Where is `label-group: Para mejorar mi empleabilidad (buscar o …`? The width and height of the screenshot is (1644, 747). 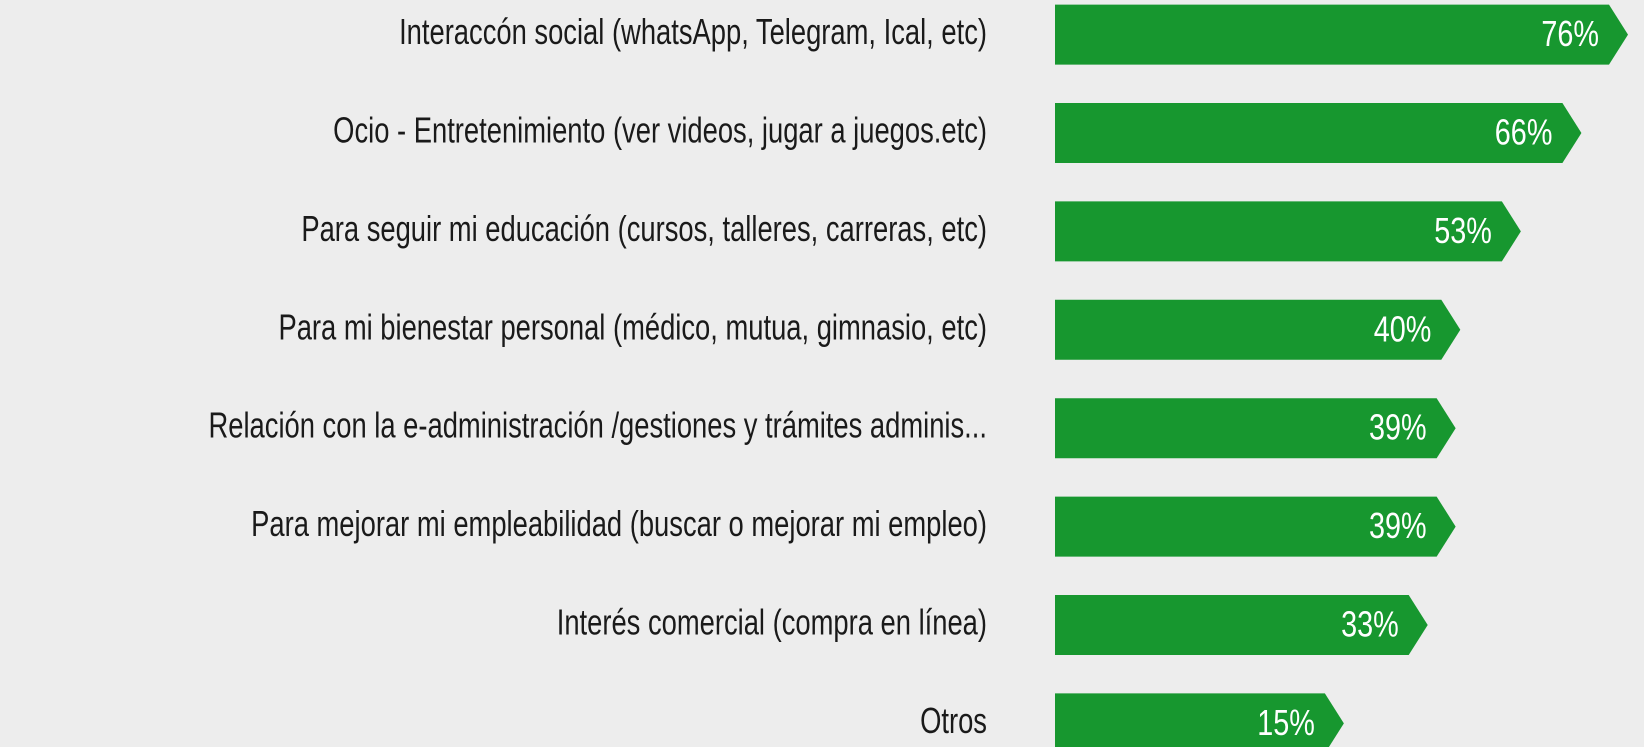 label-group: Para mejorar mi empleabilidad (buscar o … is located at coordinates (619, 523).